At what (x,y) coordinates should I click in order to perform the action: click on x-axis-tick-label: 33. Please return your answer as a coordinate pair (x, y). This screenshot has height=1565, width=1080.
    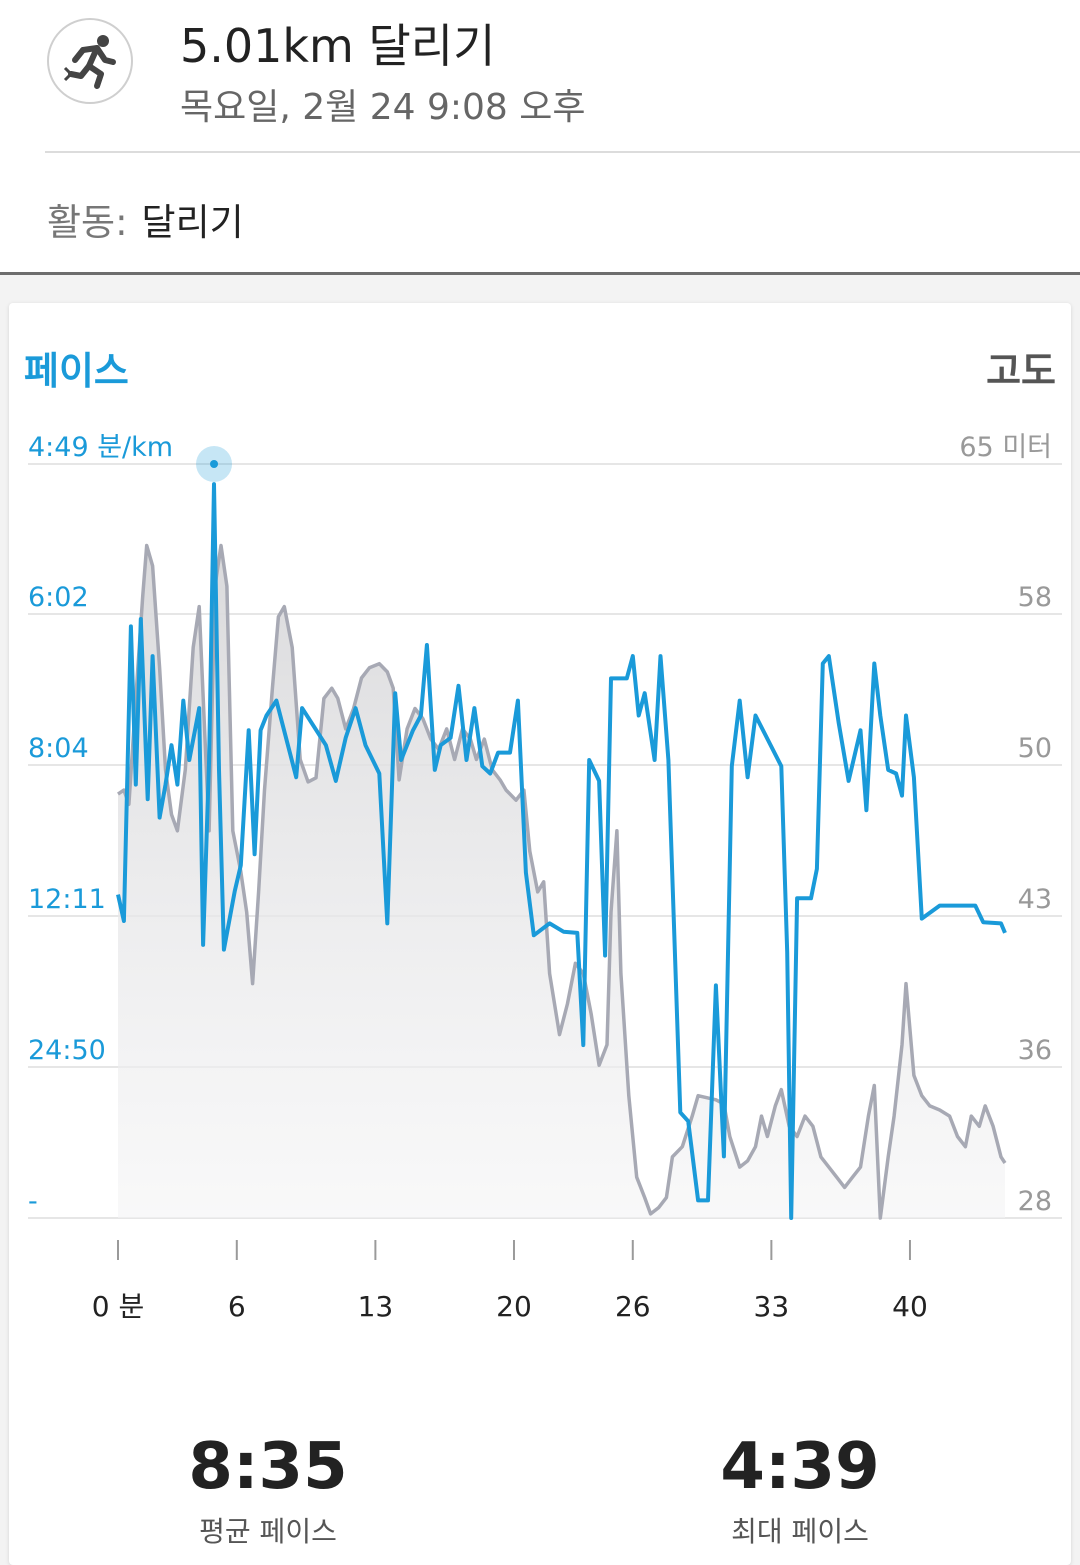
    Looking at the image, I should click on (772, 1306).